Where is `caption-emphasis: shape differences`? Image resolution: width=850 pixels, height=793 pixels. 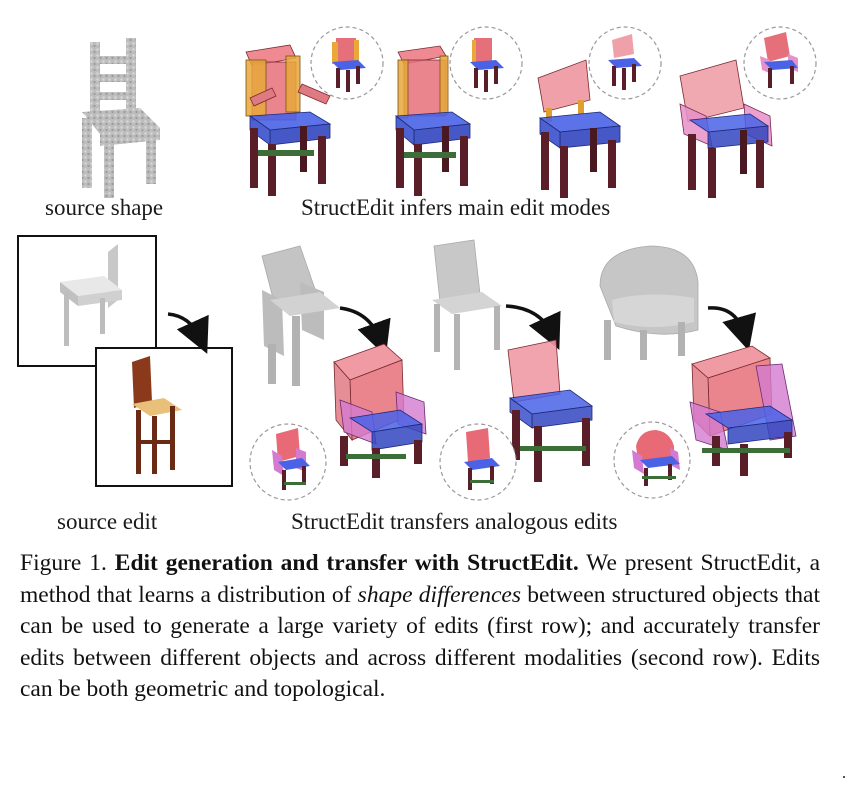 caption-emphasis: shape differences is located at coordinates (439, 594).